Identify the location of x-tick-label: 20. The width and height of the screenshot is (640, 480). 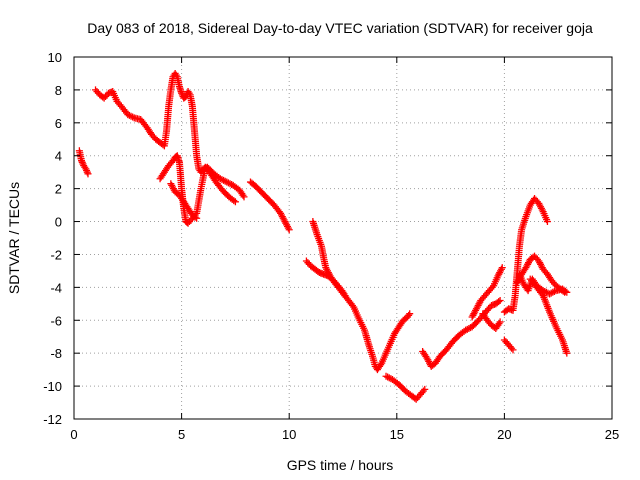
(504, 434).